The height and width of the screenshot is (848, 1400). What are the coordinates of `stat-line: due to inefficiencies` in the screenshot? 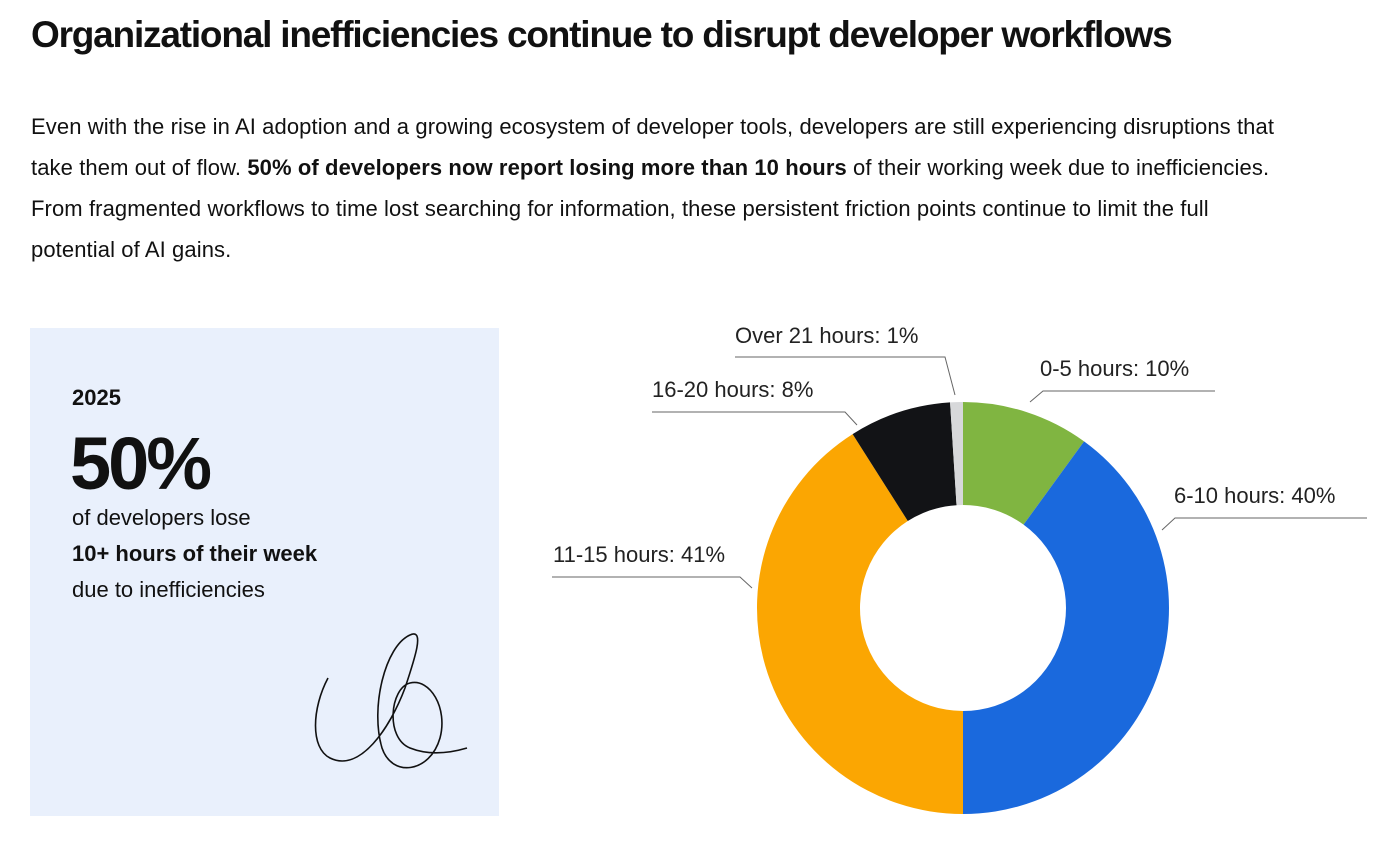 It's located at (168, 589).